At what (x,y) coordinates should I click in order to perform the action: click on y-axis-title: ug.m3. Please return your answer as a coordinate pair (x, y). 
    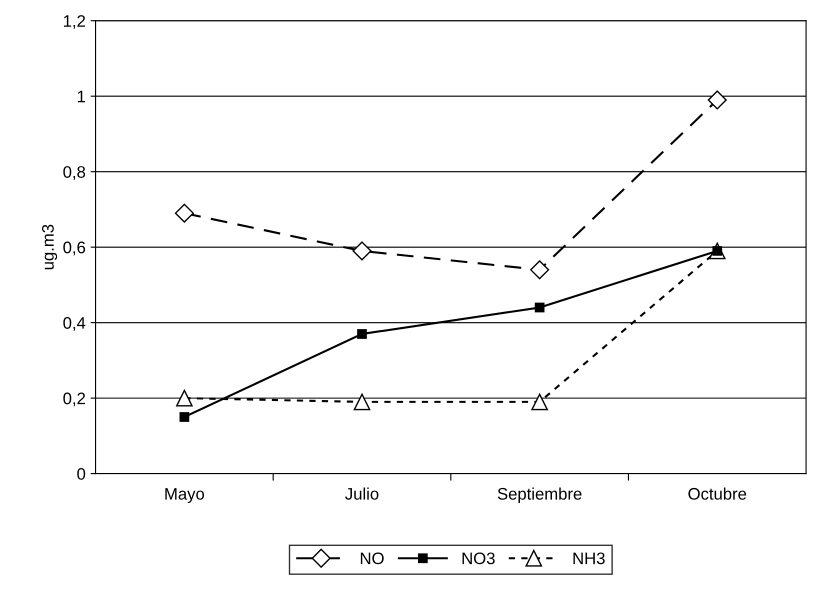
    Looking at the image, I should click on (50, 247).